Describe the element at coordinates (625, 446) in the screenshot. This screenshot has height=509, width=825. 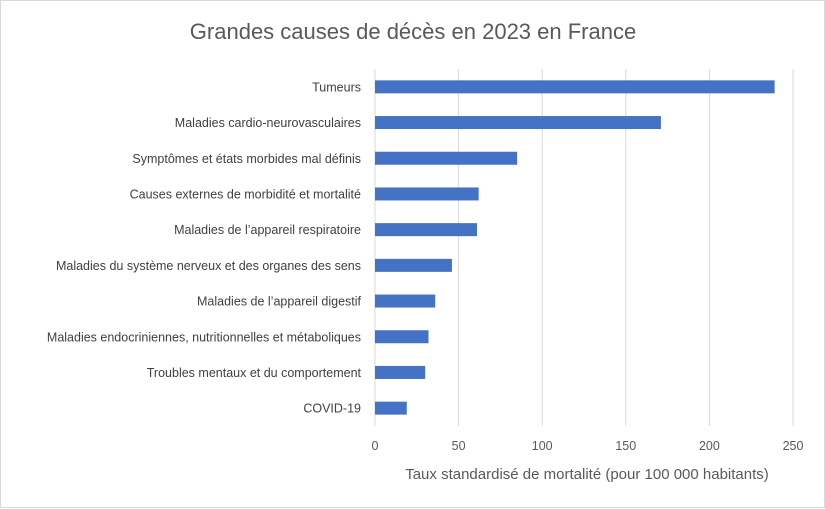
I see `x-tick-label: 150` at that location.